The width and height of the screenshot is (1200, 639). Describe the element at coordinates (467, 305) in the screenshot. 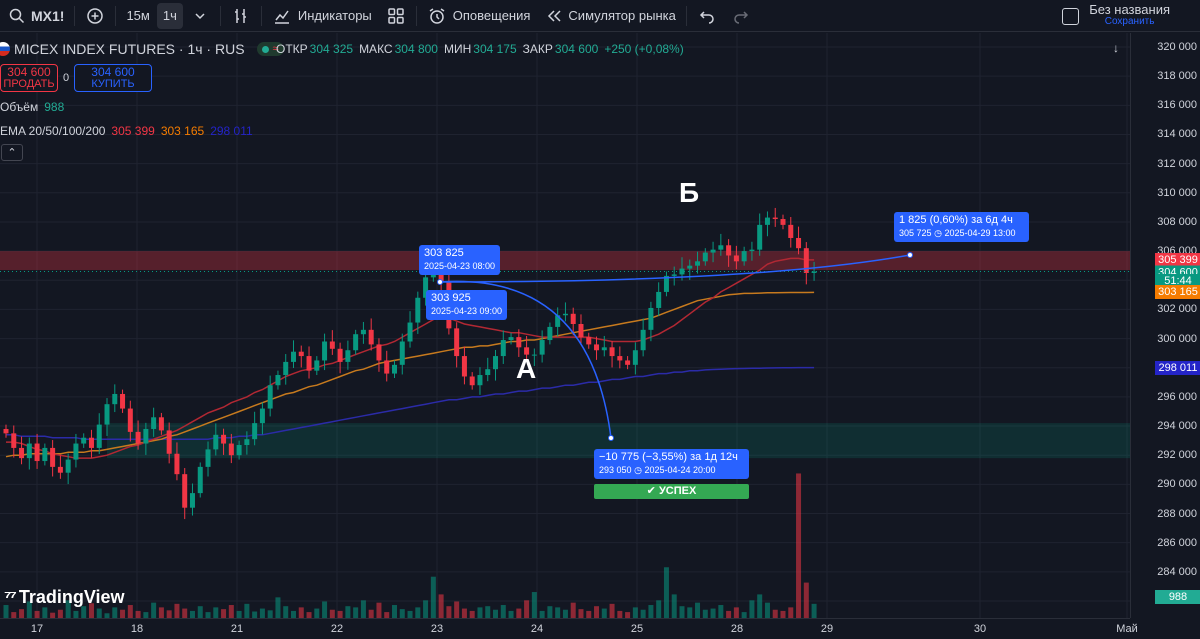

I see `start-point-tooltip-2: 303 925 2025-04-23 09:00` at that location.